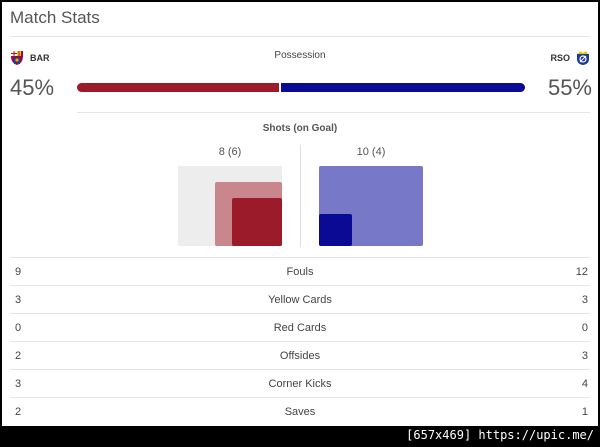 The height and width of the screenshot is (447, 600). I want to click on home-possession-fill, so click(178, 87).